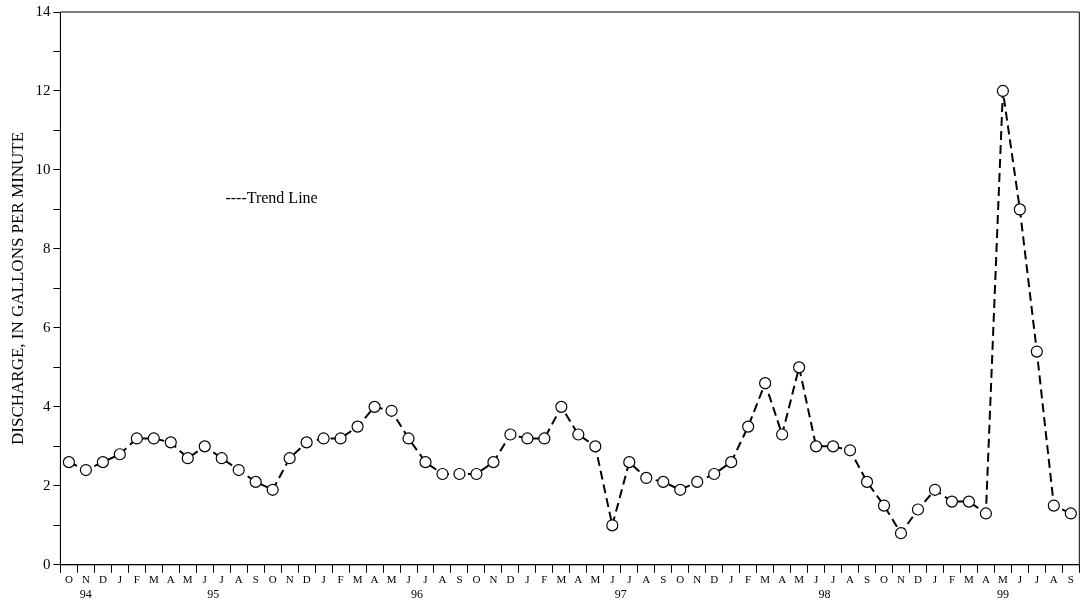  Describe the element at coordinates (46, 405) in the screenshot. I see `y-tick-label: 4` at that location.